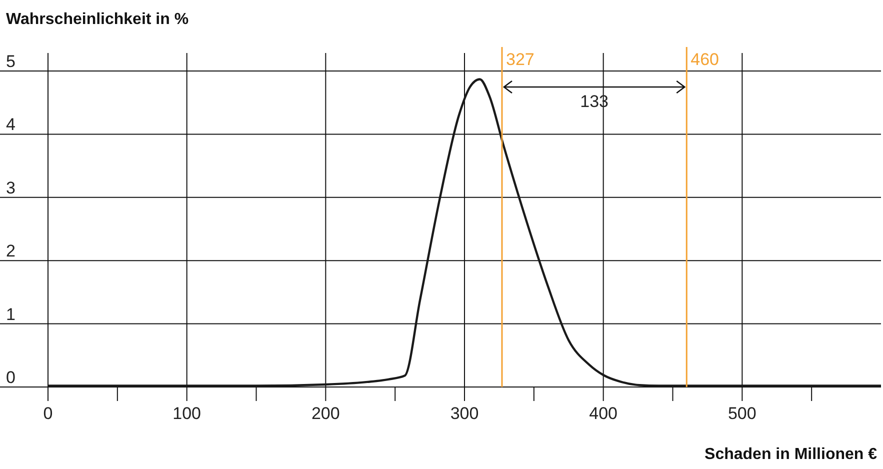 This screenshot has height=469, width=883. Describe the element at coordinates (705, 59) in the screenshot. I see `ref-line-label: 460` at that location.